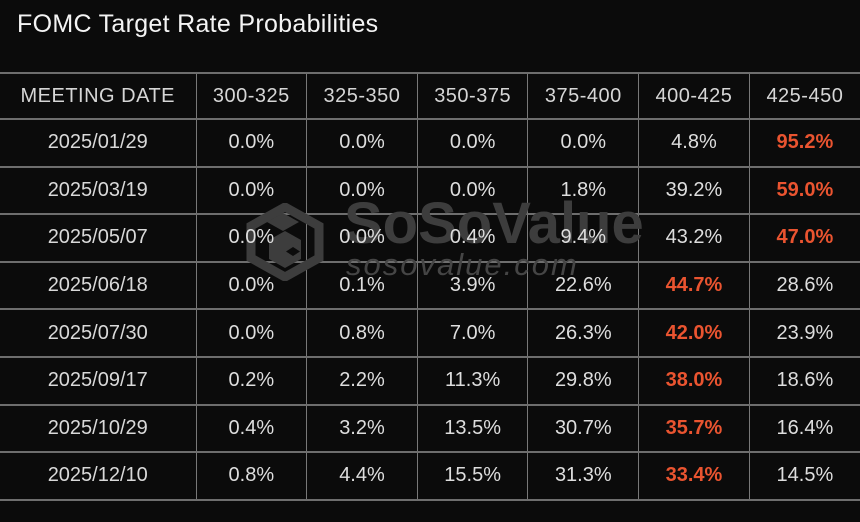 The width and height of the screenshot is (860, 522). What do you see at coordinates (98, 191) in the screenshot?
I see `meeting-date-cell: 2025/03/19` at bounding box center [98, 191].